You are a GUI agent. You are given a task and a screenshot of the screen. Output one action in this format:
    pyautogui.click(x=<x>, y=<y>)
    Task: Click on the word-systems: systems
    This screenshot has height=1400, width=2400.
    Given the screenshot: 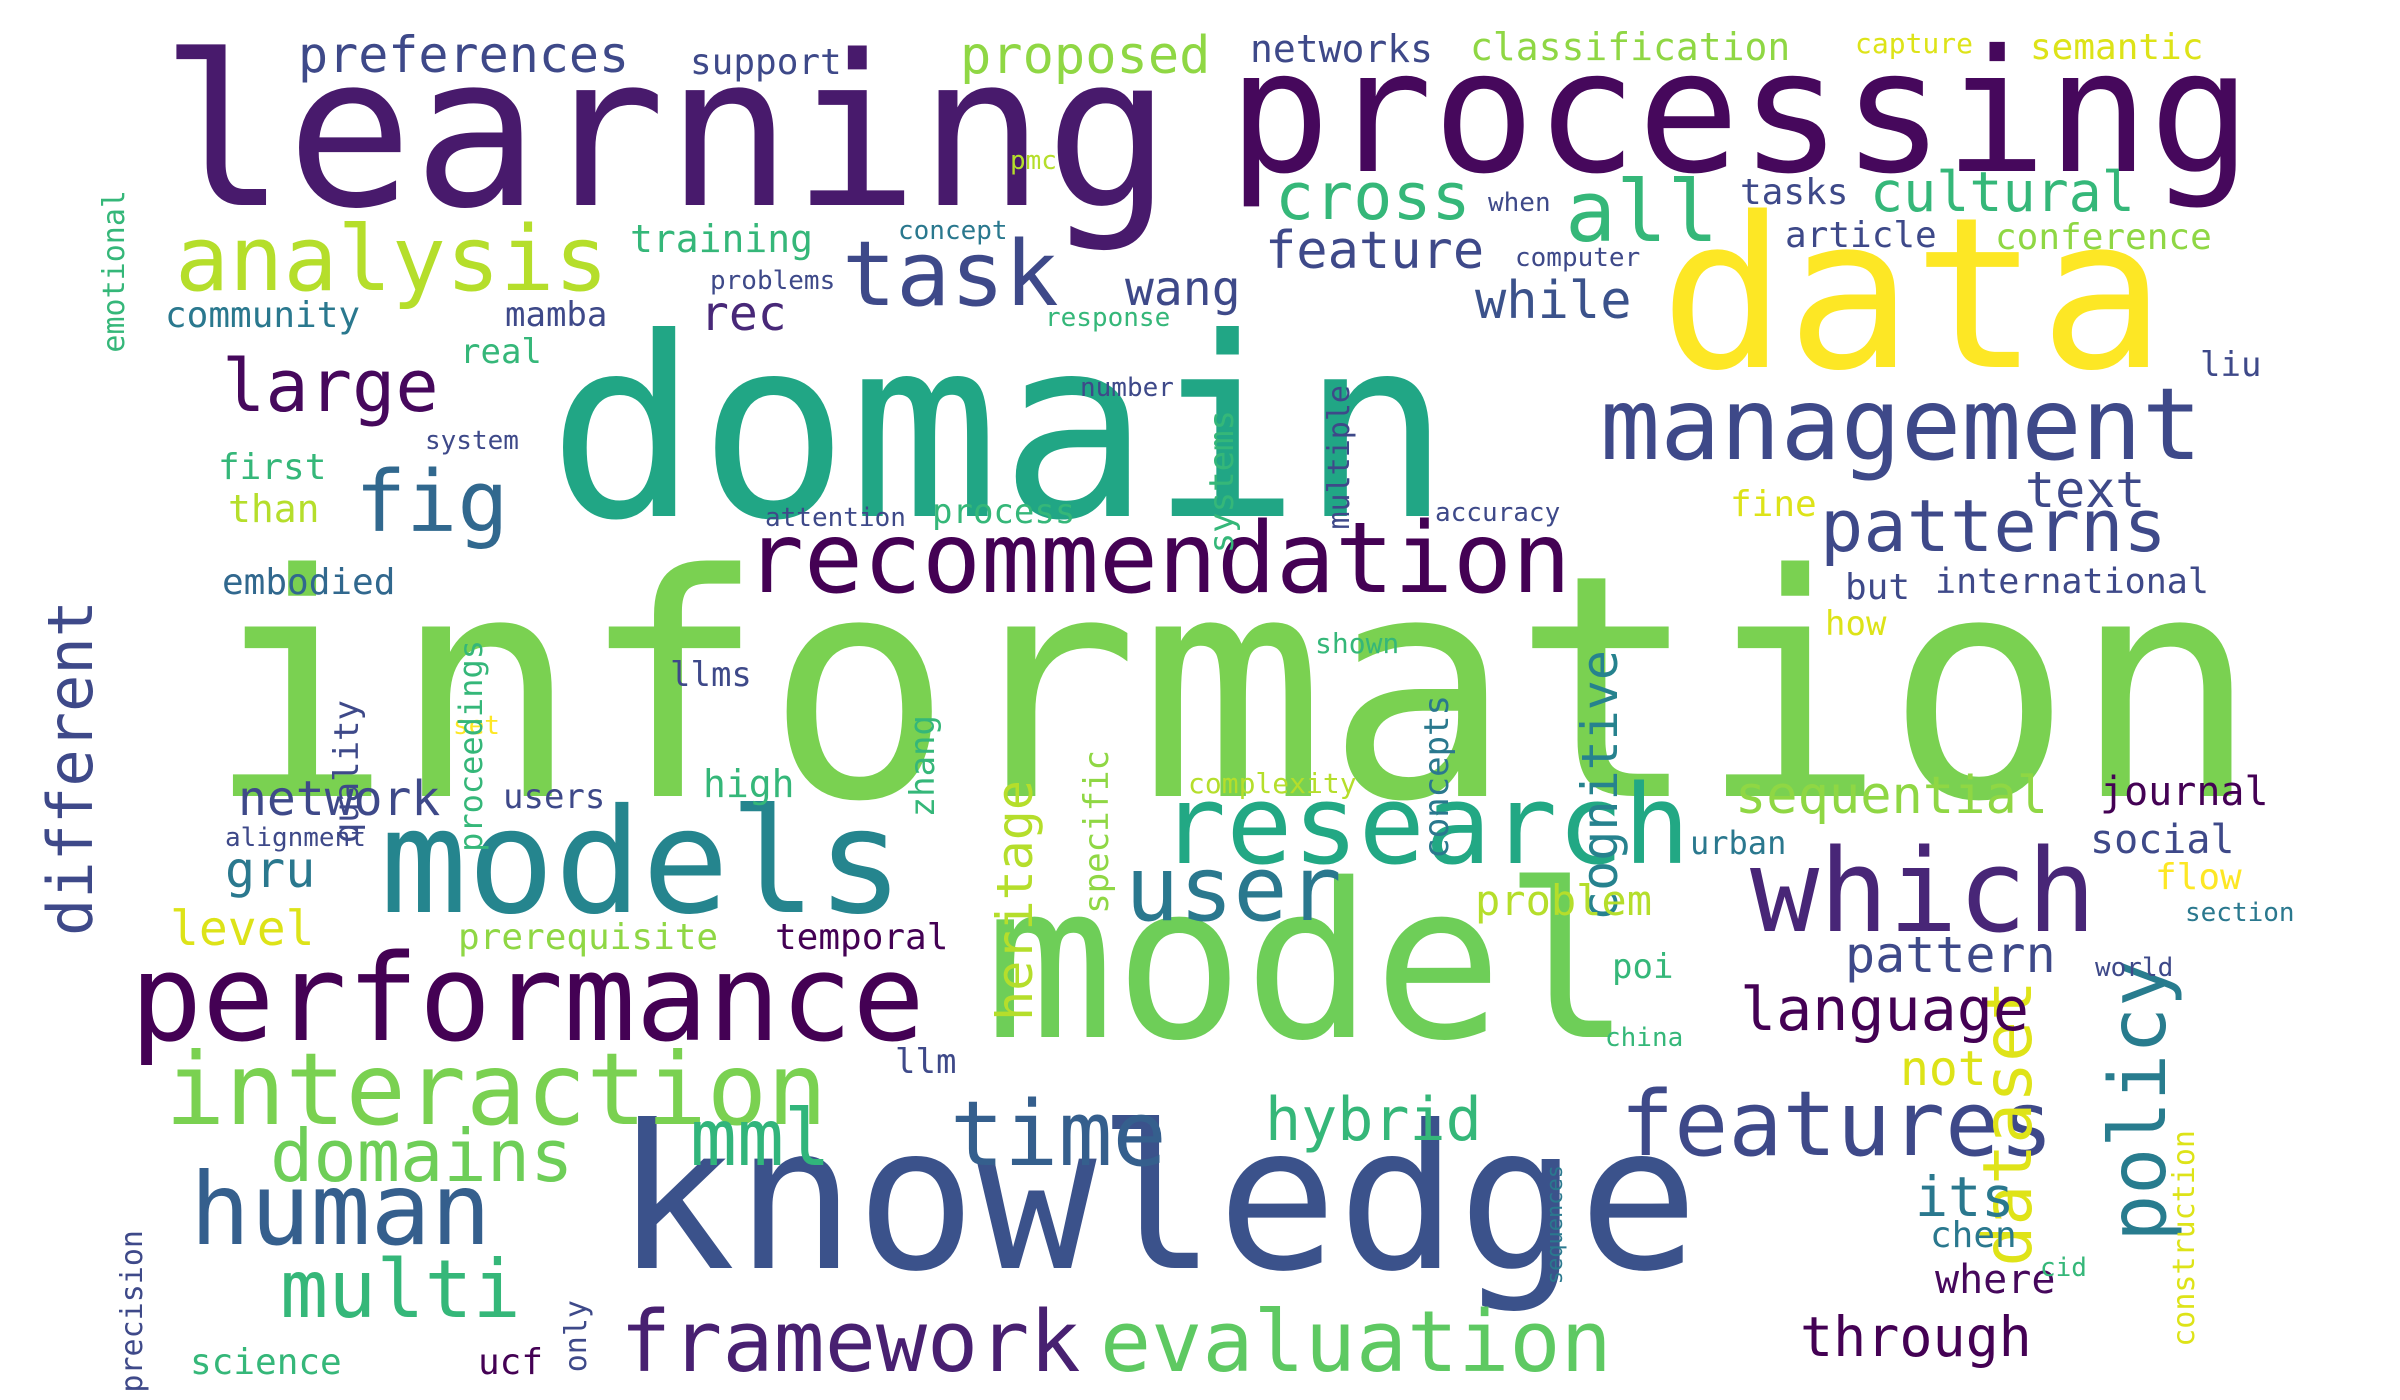 What is the action you would take?
    pyautogui.click(x=1222, y=482)
    